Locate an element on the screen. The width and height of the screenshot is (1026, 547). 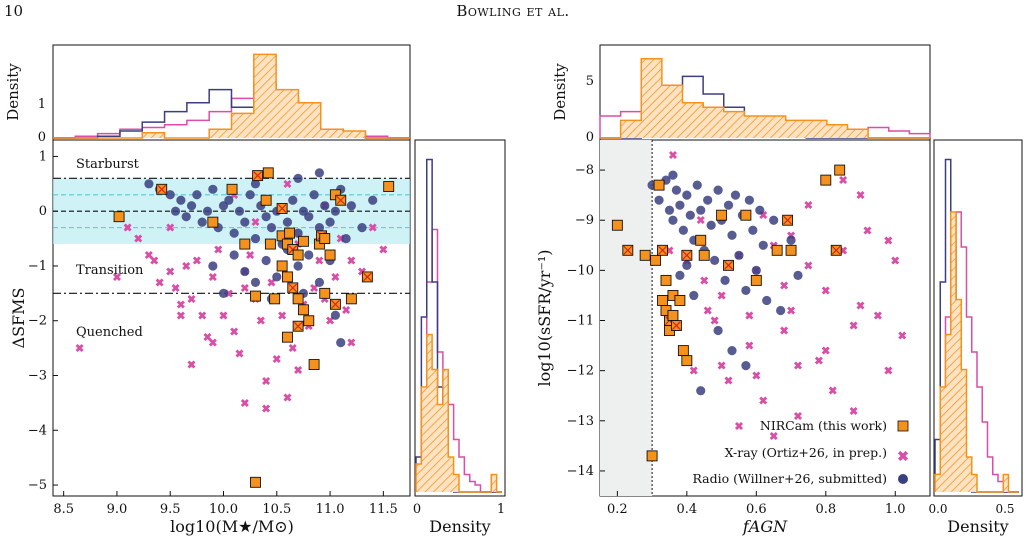
xtick-label: 10.0 is located at coordinates (223, 509).